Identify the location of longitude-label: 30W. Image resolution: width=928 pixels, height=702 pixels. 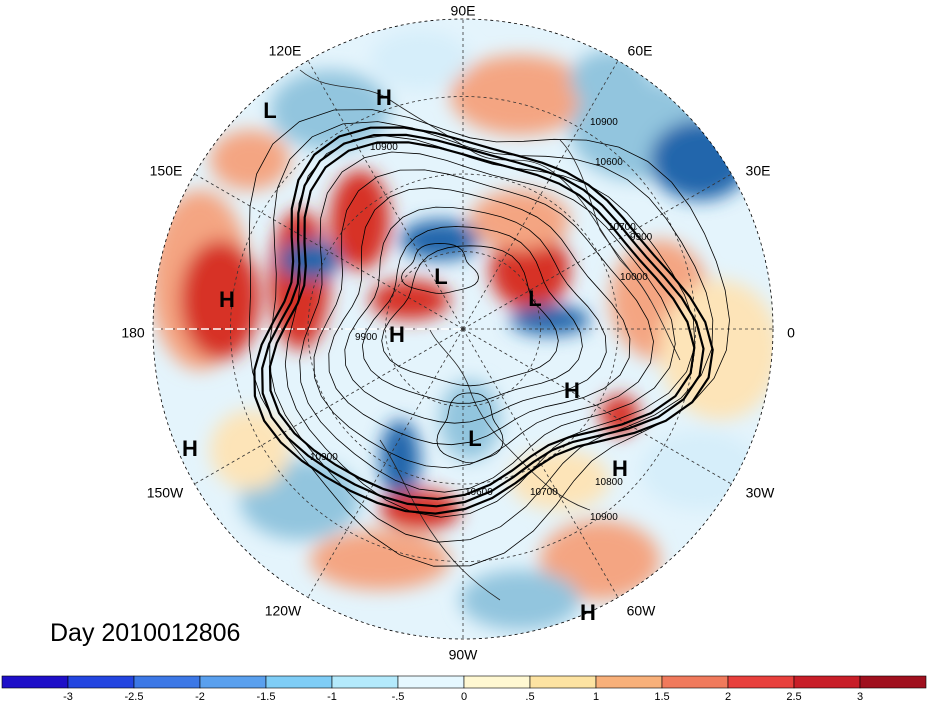
(761, 493).